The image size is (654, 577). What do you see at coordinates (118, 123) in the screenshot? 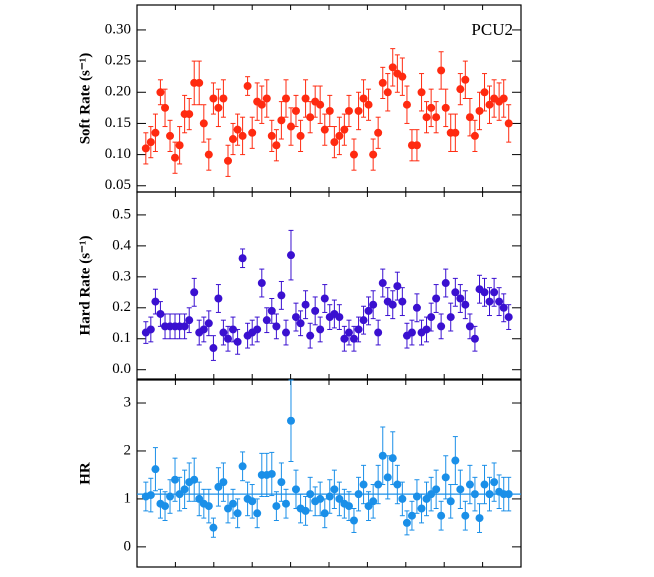
I see `y-tick-label: 0.15` at bounding box center [118, 123].